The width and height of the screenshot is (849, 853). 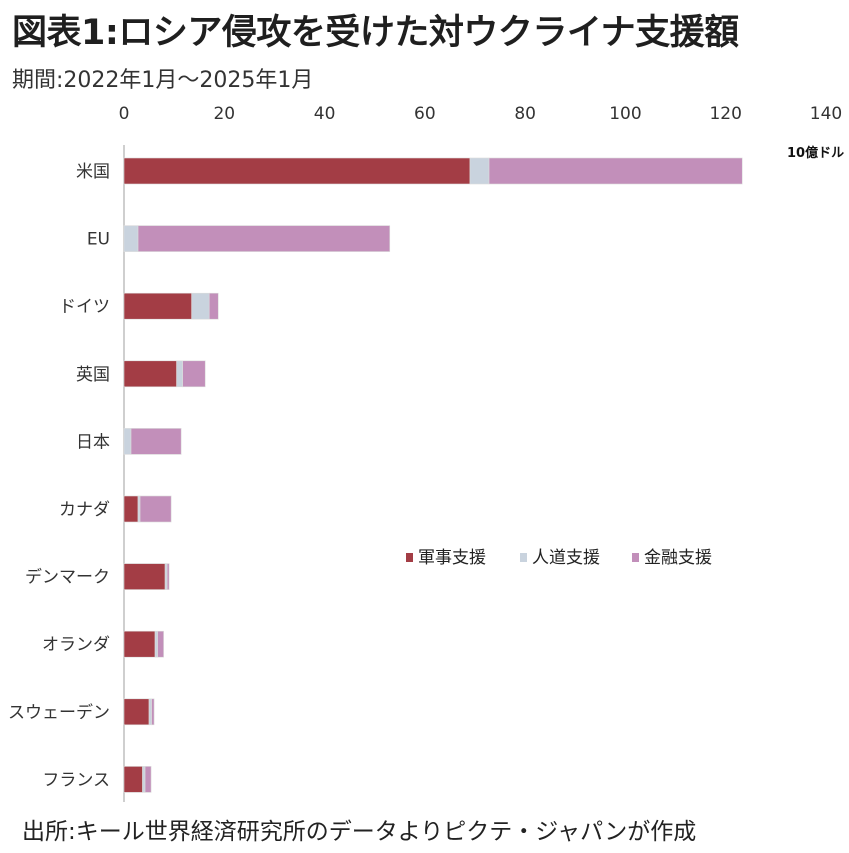 I want to click on legend-label: 人道支援, so click(x=566, y=558).